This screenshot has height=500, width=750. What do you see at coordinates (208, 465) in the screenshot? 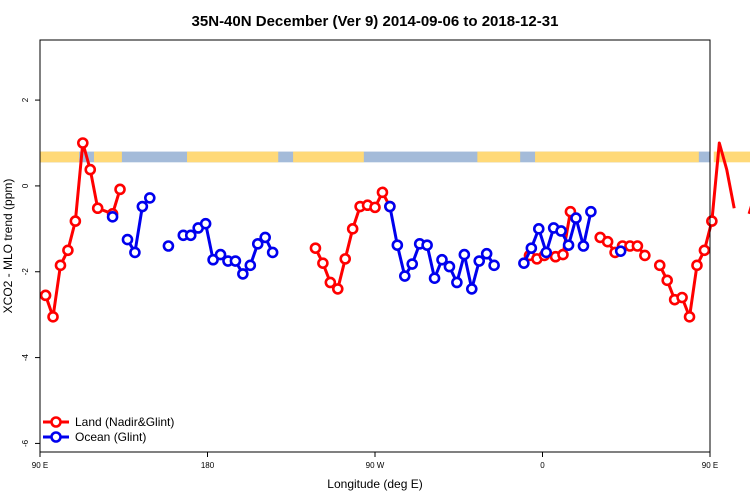
I see `x-tick-label-1: 180` at bounding box center [208, 465].